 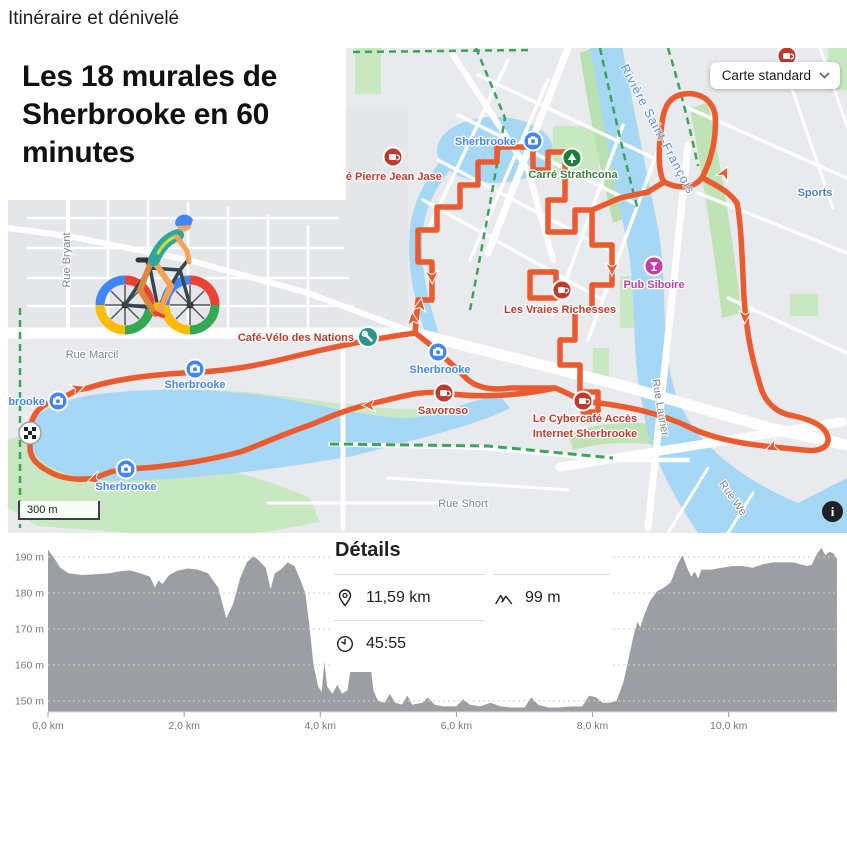 What do you see at coordinates (184, 726) in the screenshot?
I see `svg-text: 2,0 km` at bounding box center [184, 726].